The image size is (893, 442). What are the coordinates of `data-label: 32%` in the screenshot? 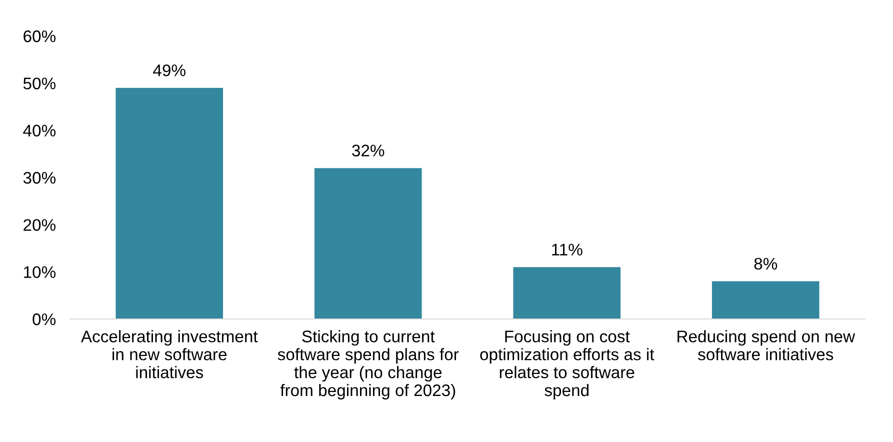 It's located at (368, 150).